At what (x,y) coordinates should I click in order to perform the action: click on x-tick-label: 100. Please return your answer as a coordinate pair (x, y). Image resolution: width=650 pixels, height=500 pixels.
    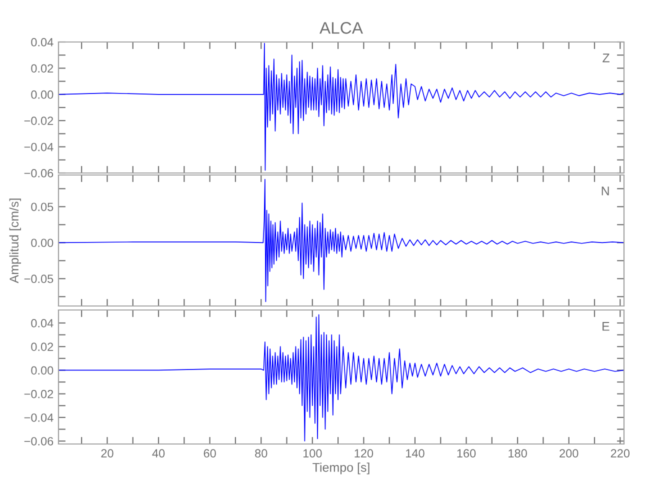
    Looking at the image, I should click on (312, 453).